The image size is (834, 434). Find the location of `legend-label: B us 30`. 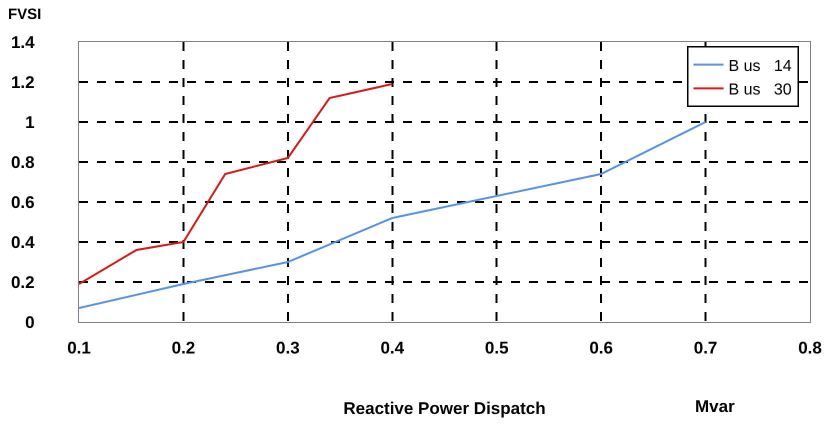

legend-label: B us 30 is located at coordinates (760, 90).